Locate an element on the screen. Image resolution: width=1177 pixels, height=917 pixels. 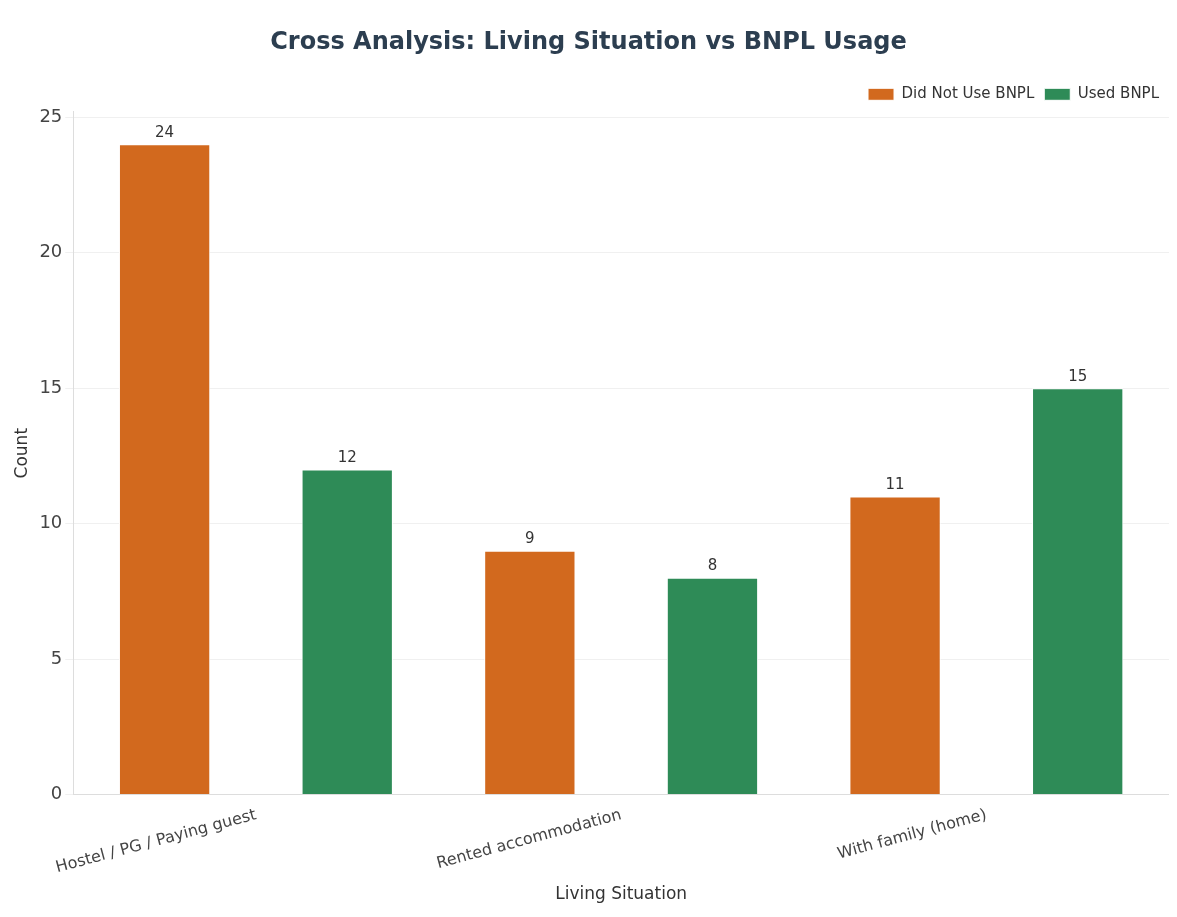
chart-title: Cross Analysis: Living Situation vs BNPL Usage is located at coordinates (588, 40).